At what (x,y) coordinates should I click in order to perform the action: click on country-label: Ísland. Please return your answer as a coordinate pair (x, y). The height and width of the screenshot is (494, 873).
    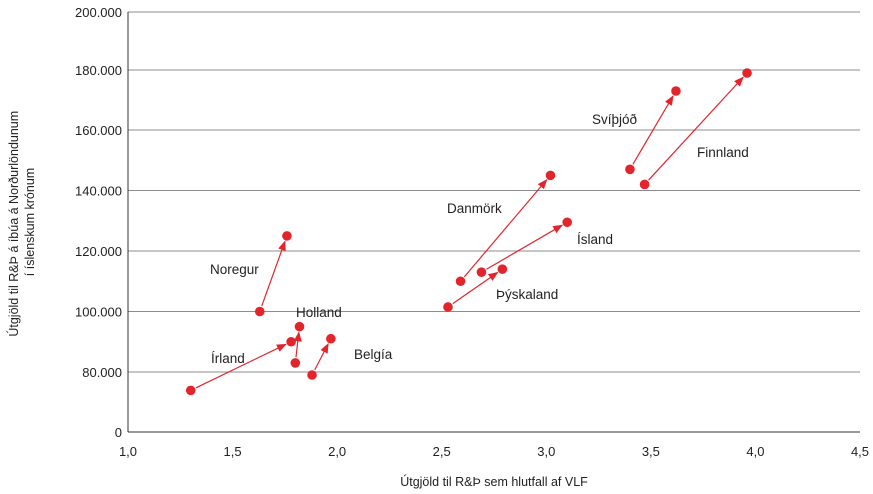
    Looking at the image, I should click on (595, 239).